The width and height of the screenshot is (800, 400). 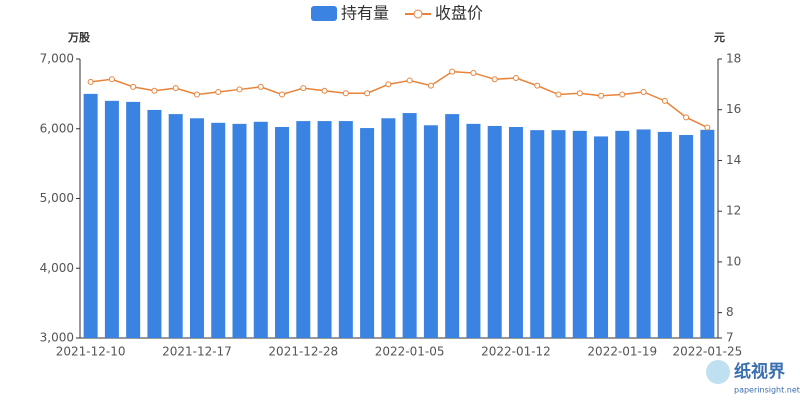 What do you see at coordinates (79, 37) in the screenshot?
I see `y-axis-label: 万股` at bounding box center [79, 37].